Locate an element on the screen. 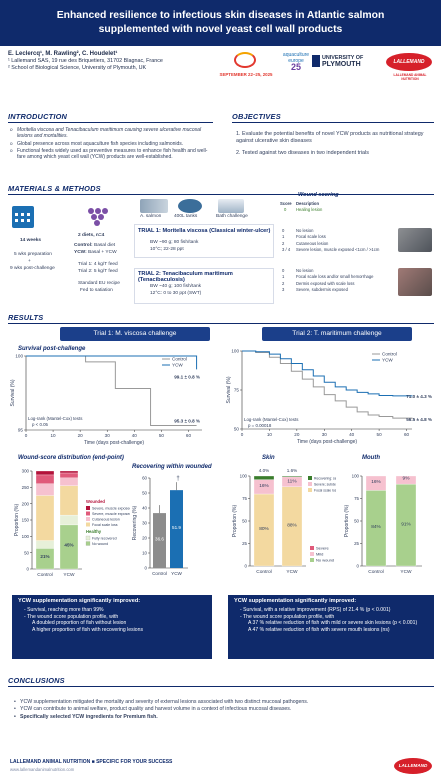  bar-control is located at coordinates (159, 540).